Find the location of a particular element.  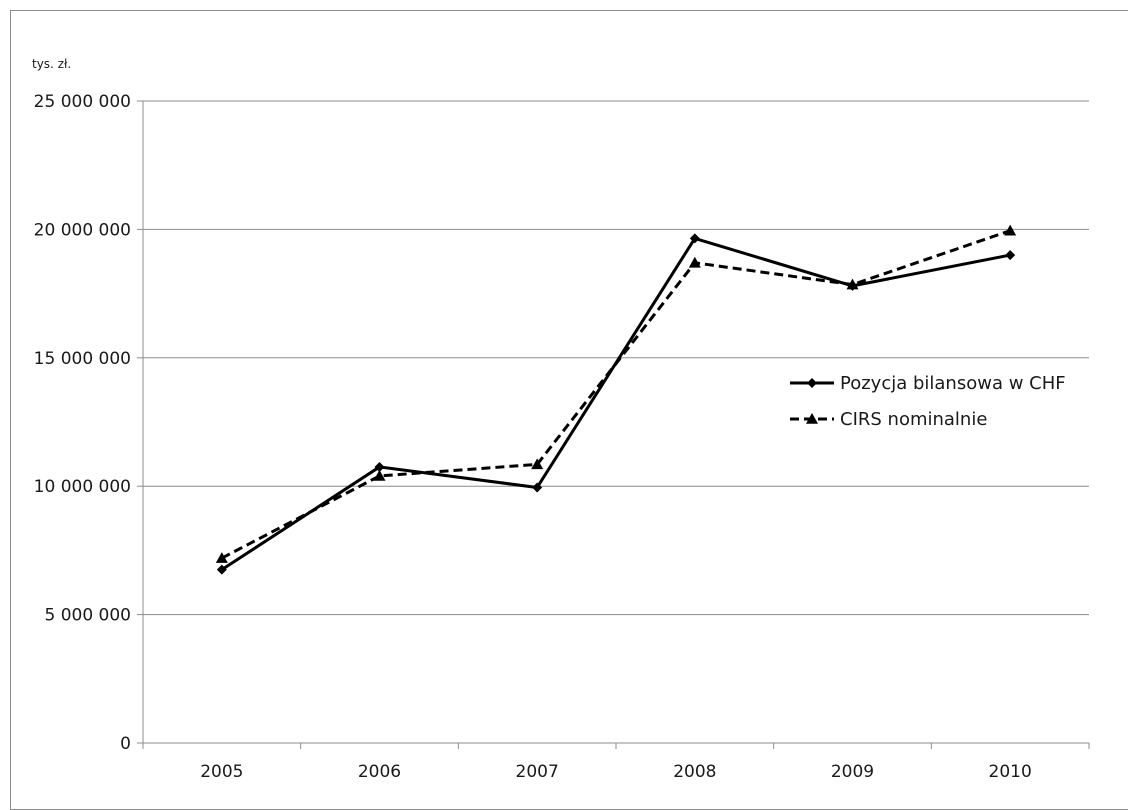

y-tick-label: 20 000 000 is located at coordinates (82, 230).